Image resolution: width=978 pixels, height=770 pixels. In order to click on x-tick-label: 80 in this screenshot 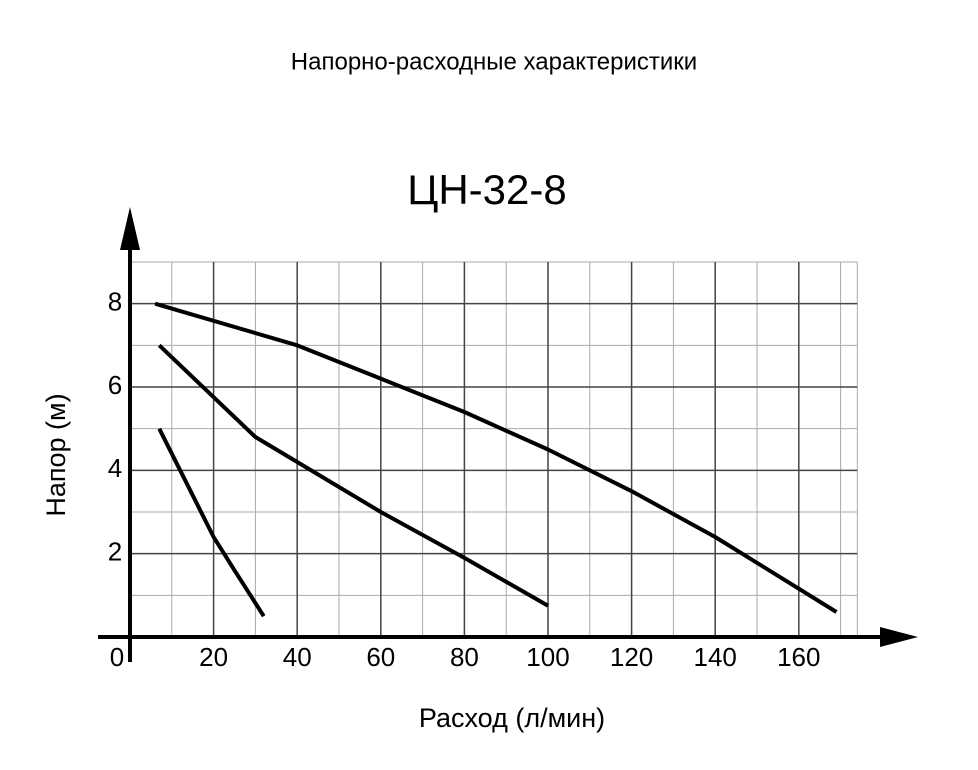, I will do `click(464, 657)`.